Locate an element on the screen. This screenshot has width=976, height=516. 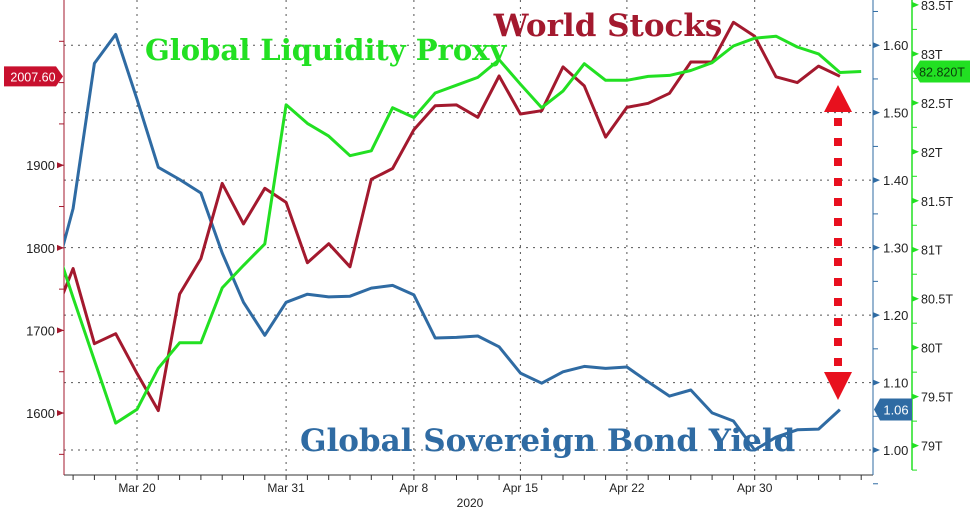
left-tick-label: 1900 is located at coordinates (40, 165).